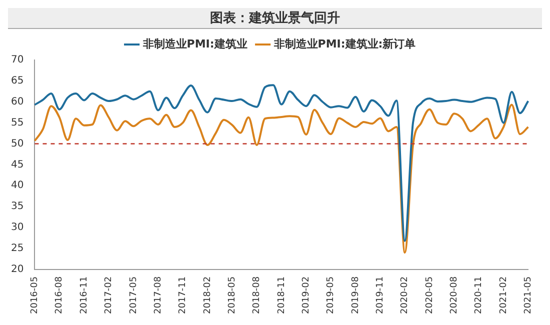 This screenshot has width=550, height=325. Describe the element at coordinates (17, 164) in the screenshot. I see `y-tick-label: 45` at that location.